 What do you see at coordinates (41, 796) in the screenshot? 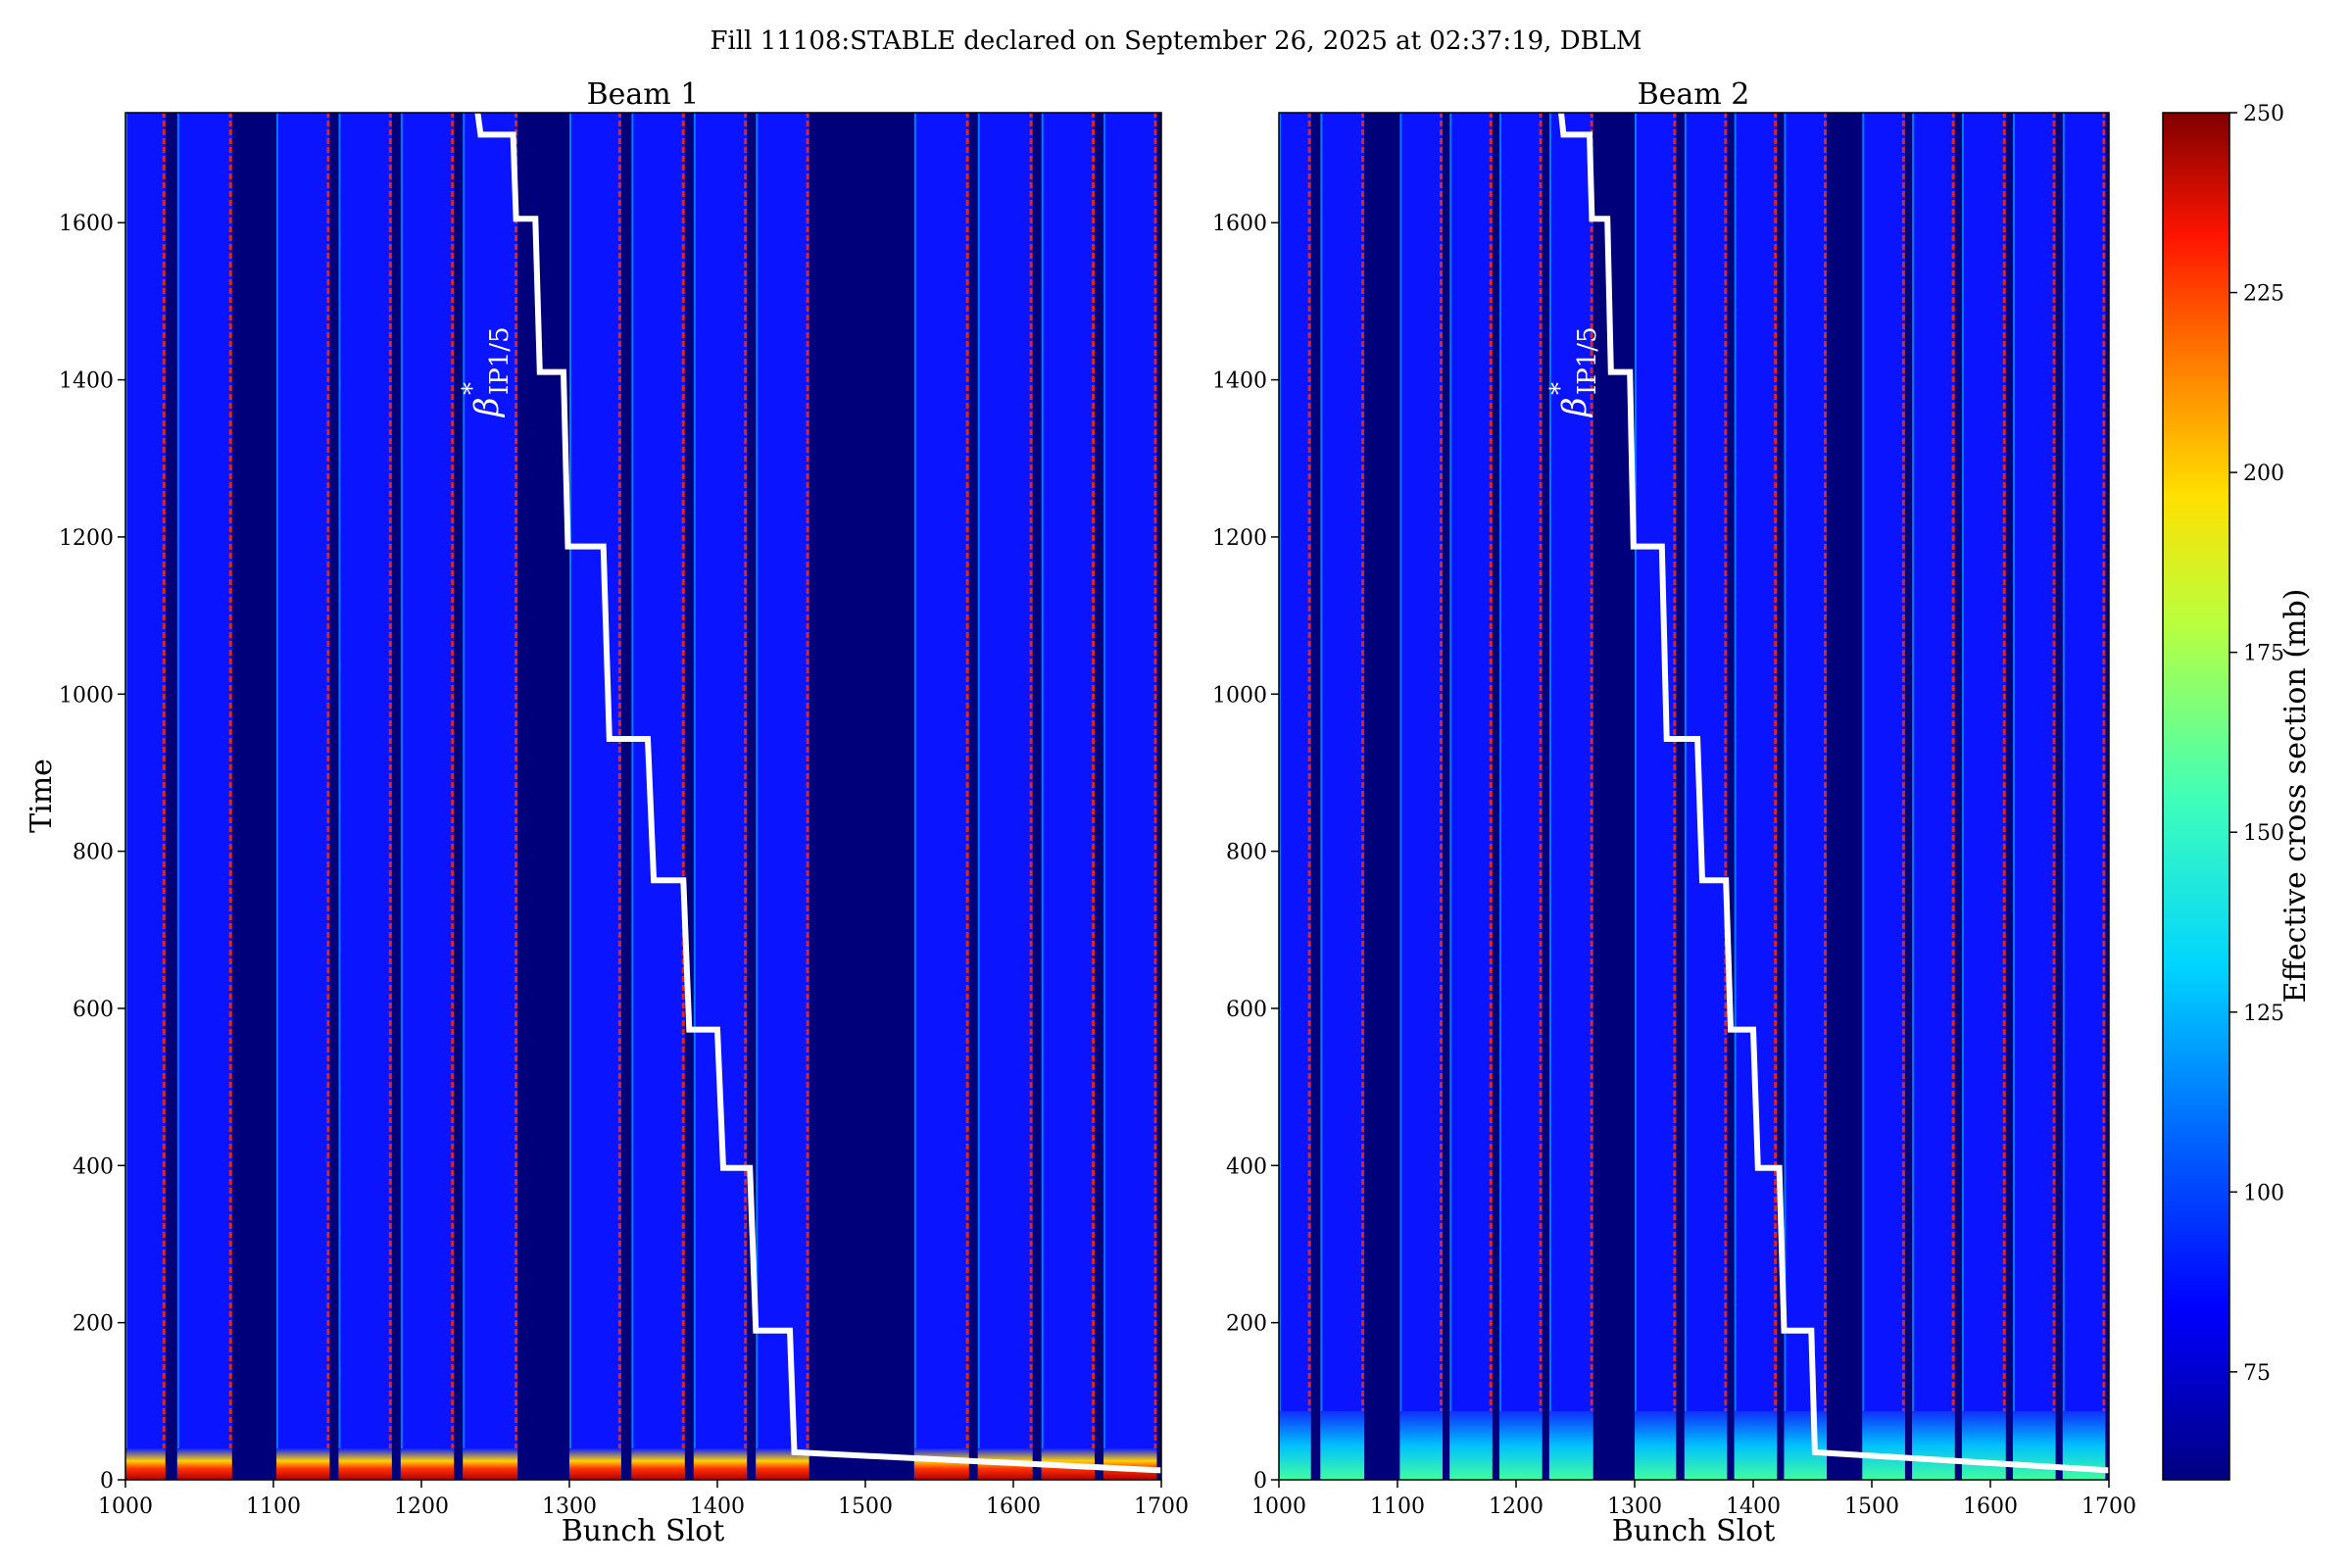
I see `beam-1-y-label: Time` at bounding box center [41, 796].